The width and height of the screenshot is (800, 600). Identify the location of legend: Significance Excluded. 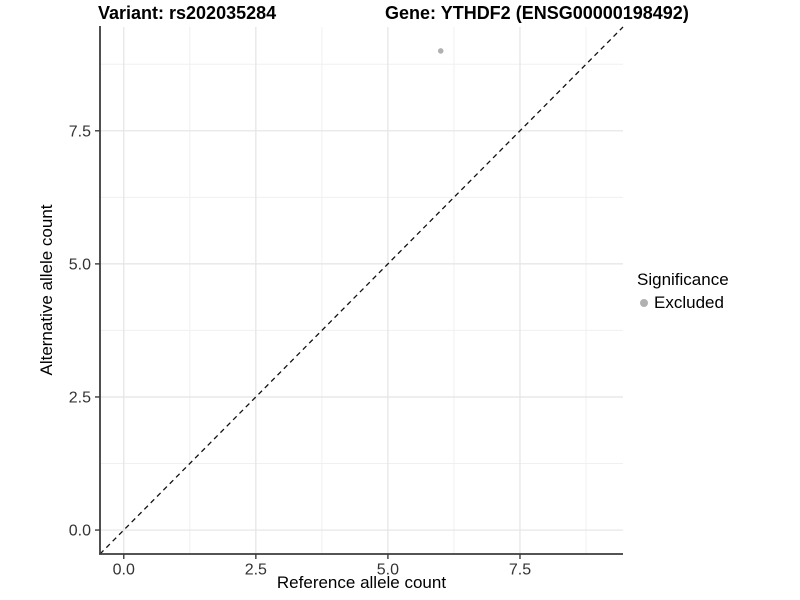
(683, 291).